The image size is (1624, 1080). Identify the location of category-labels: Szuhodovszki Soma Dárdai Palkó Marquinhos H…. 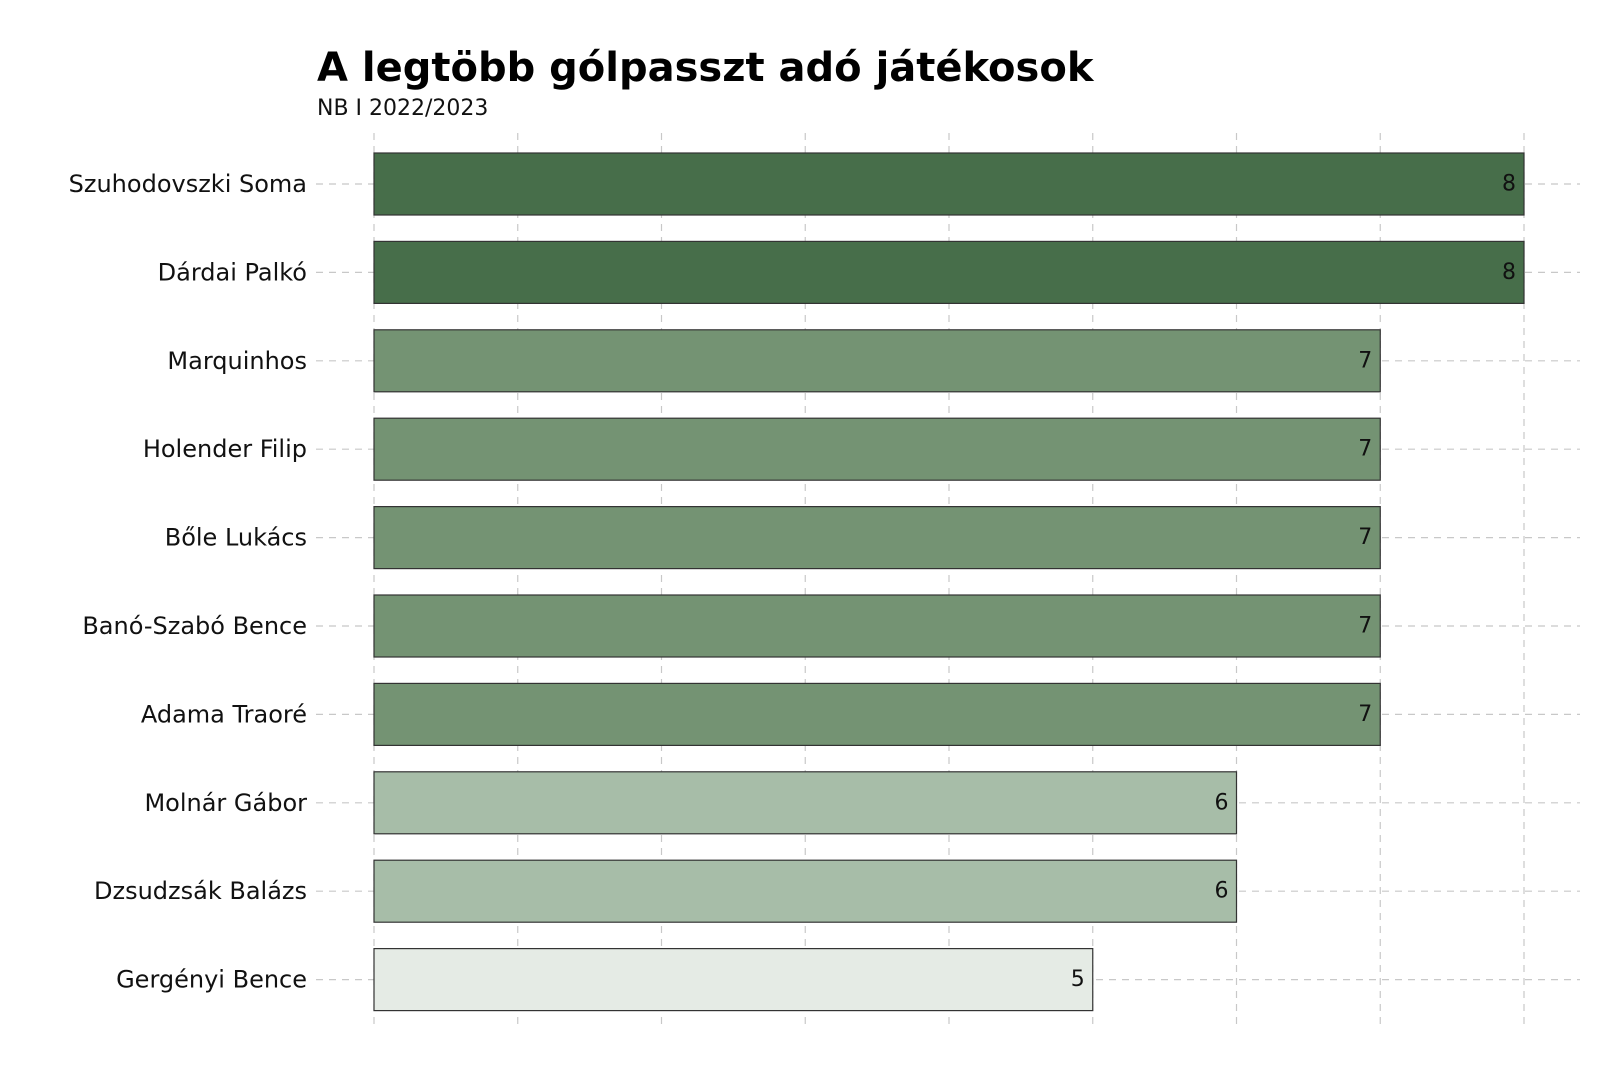
(188, 582).